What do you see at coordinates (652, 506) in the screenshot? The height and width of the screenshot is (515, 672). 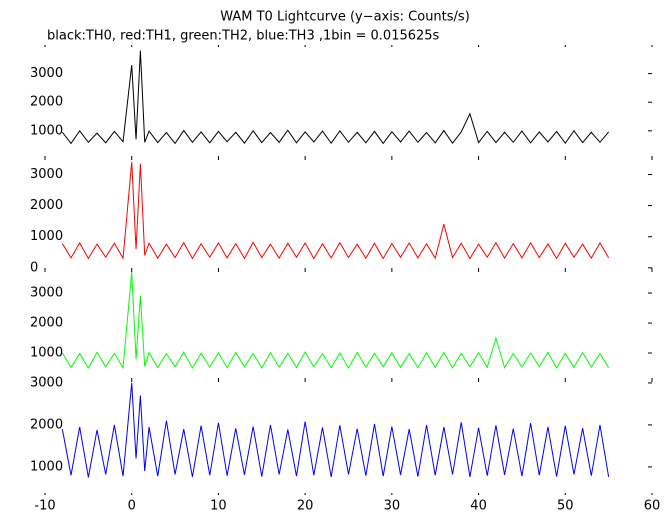 I see `x-tick-label: 60` at bounding box center [652, 506].